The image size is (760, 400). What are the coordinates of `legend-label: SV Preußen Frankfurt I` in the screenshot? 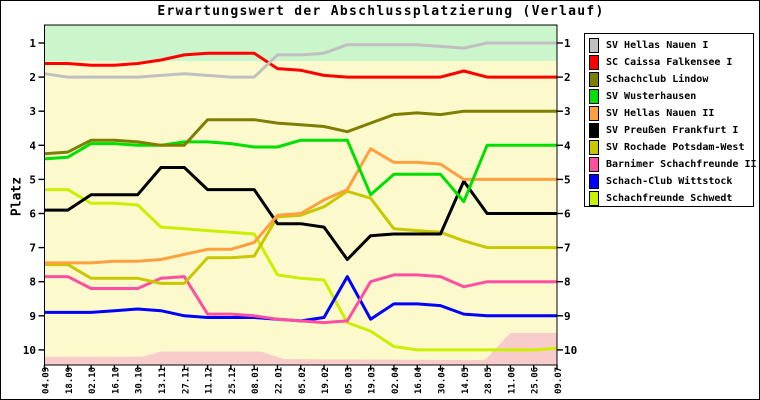 It's located at (672, 130).